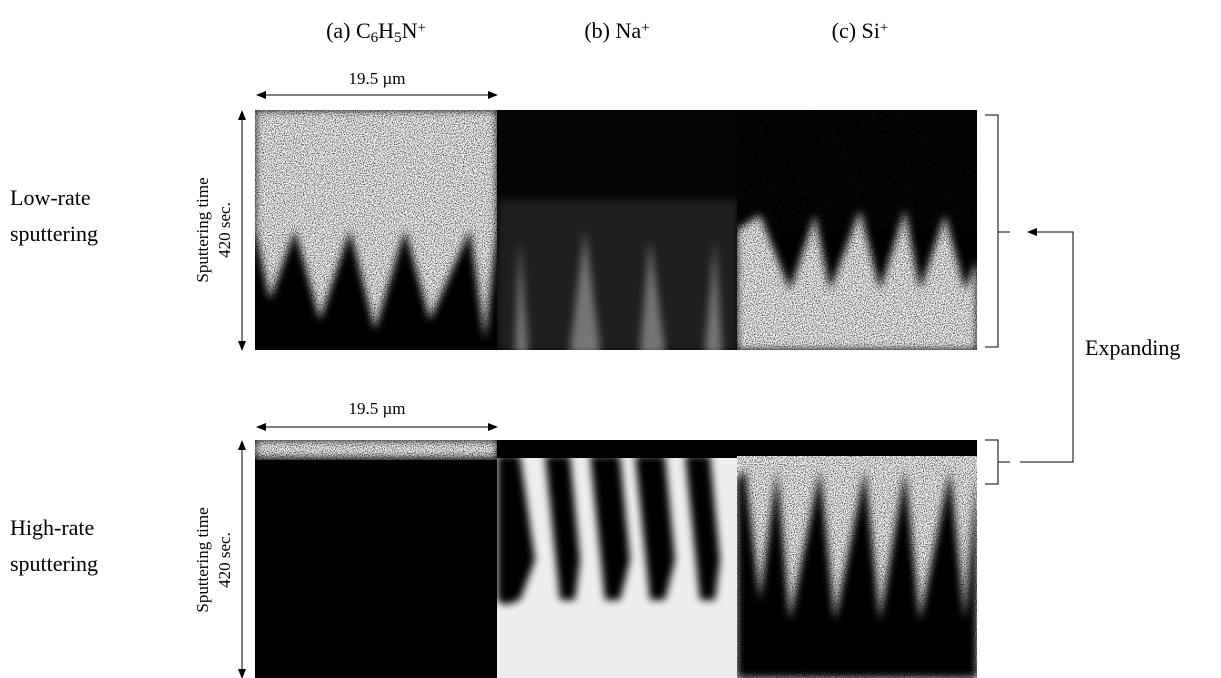 This screenshot has height=678, width=1221. I want to click on expanding-connector, so click(1047, 345).